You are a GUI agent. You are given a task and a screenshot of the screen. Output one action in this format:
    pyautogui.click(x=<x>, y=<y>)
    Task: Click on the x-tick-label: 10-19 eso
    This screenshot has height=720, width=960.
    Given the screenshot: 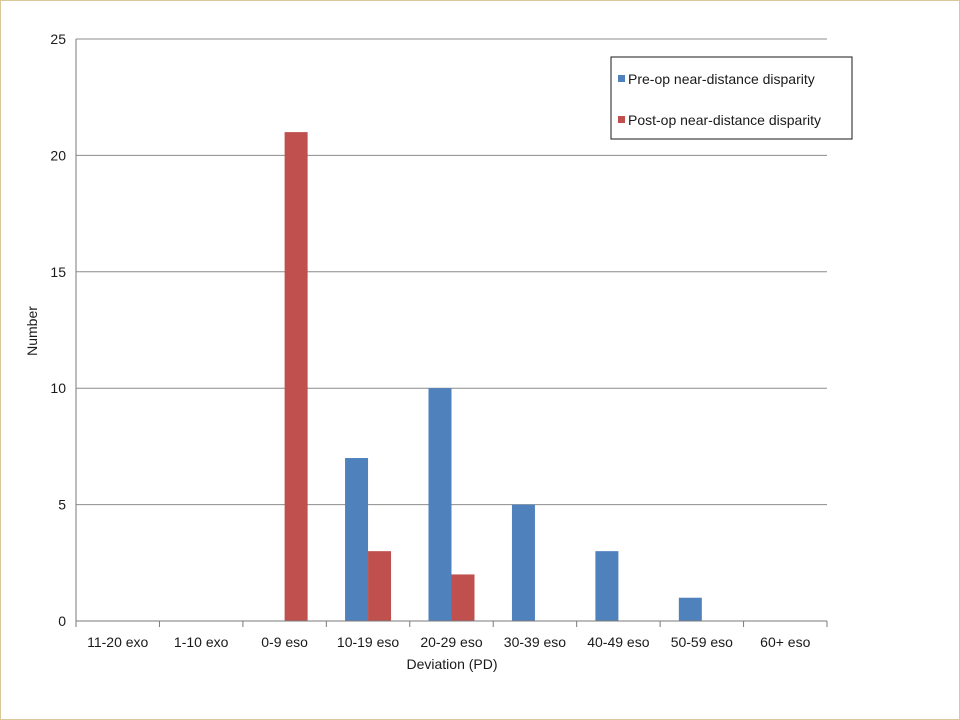 What is the action you would take?
    pyautogui.click(x=368, y=642)
    